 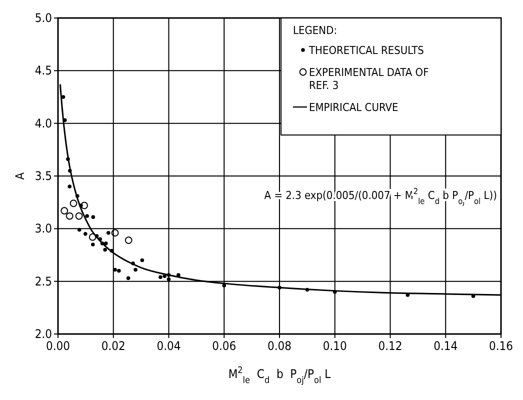 What do you see at coordinates (43, 123) in the screenshot?
I see `y-tick-label: 4.0` at bounding box center [43, 123].